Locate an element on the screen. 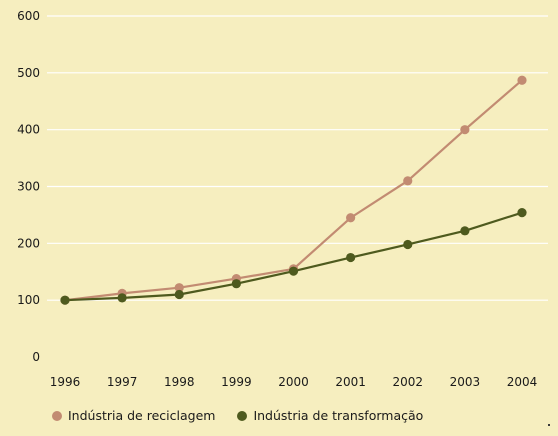  data-point-0-2004 is located at coordinates (522, 80).